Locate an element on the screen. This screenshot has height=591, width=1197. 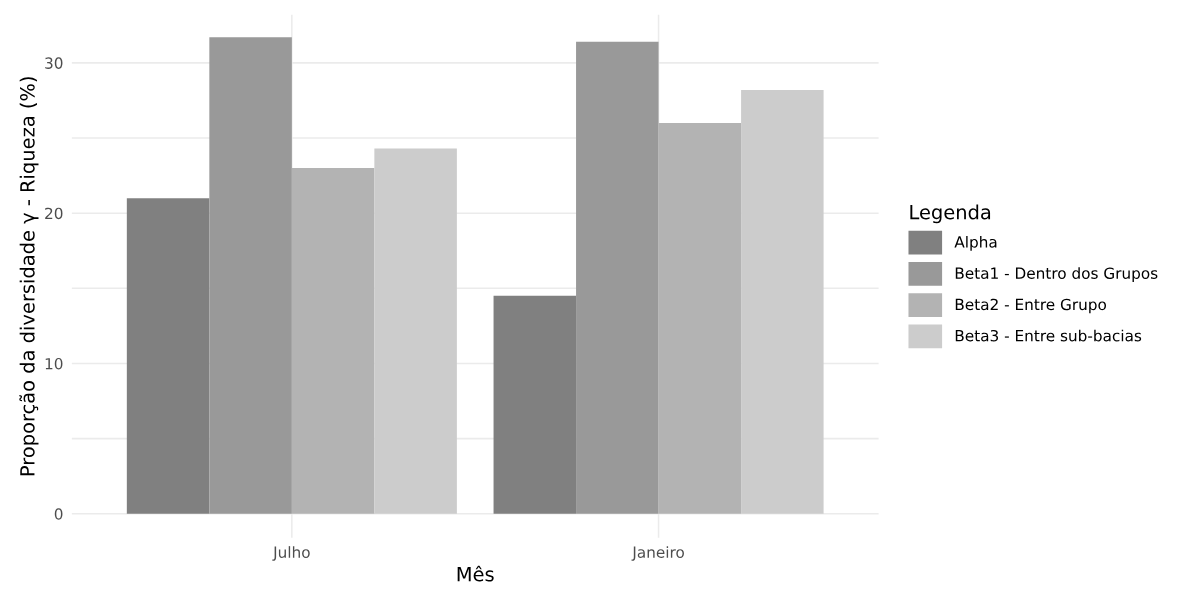
y-tick-label: 0 is located at coordinates (58, 514).